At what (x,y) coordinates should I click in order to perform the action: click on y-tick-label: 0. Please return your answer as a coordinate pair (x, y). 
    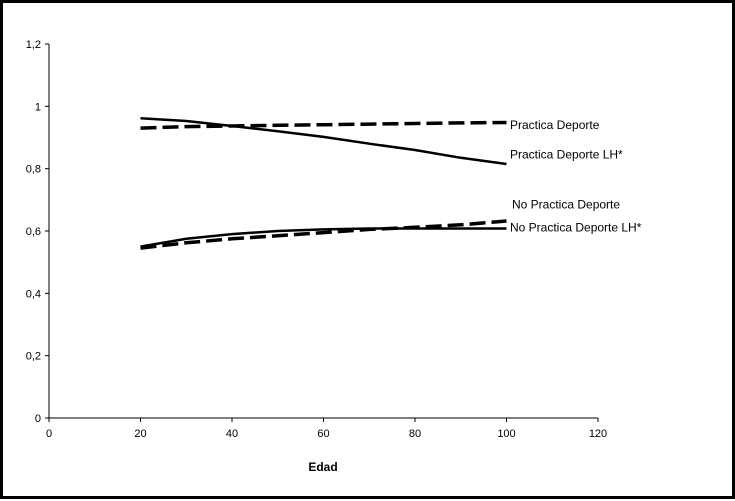
    Looking at the image, I should click on (38, 419).